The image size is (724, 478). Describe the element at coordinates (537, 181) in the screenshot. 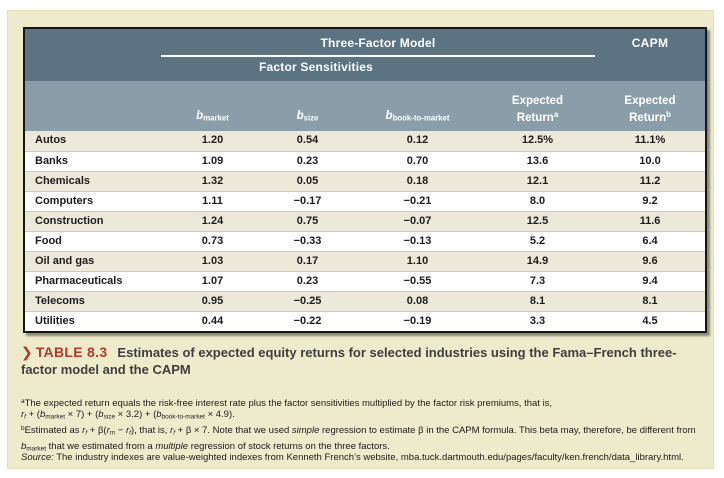

I see `expected-return-ff-value: 12.1` at that location.